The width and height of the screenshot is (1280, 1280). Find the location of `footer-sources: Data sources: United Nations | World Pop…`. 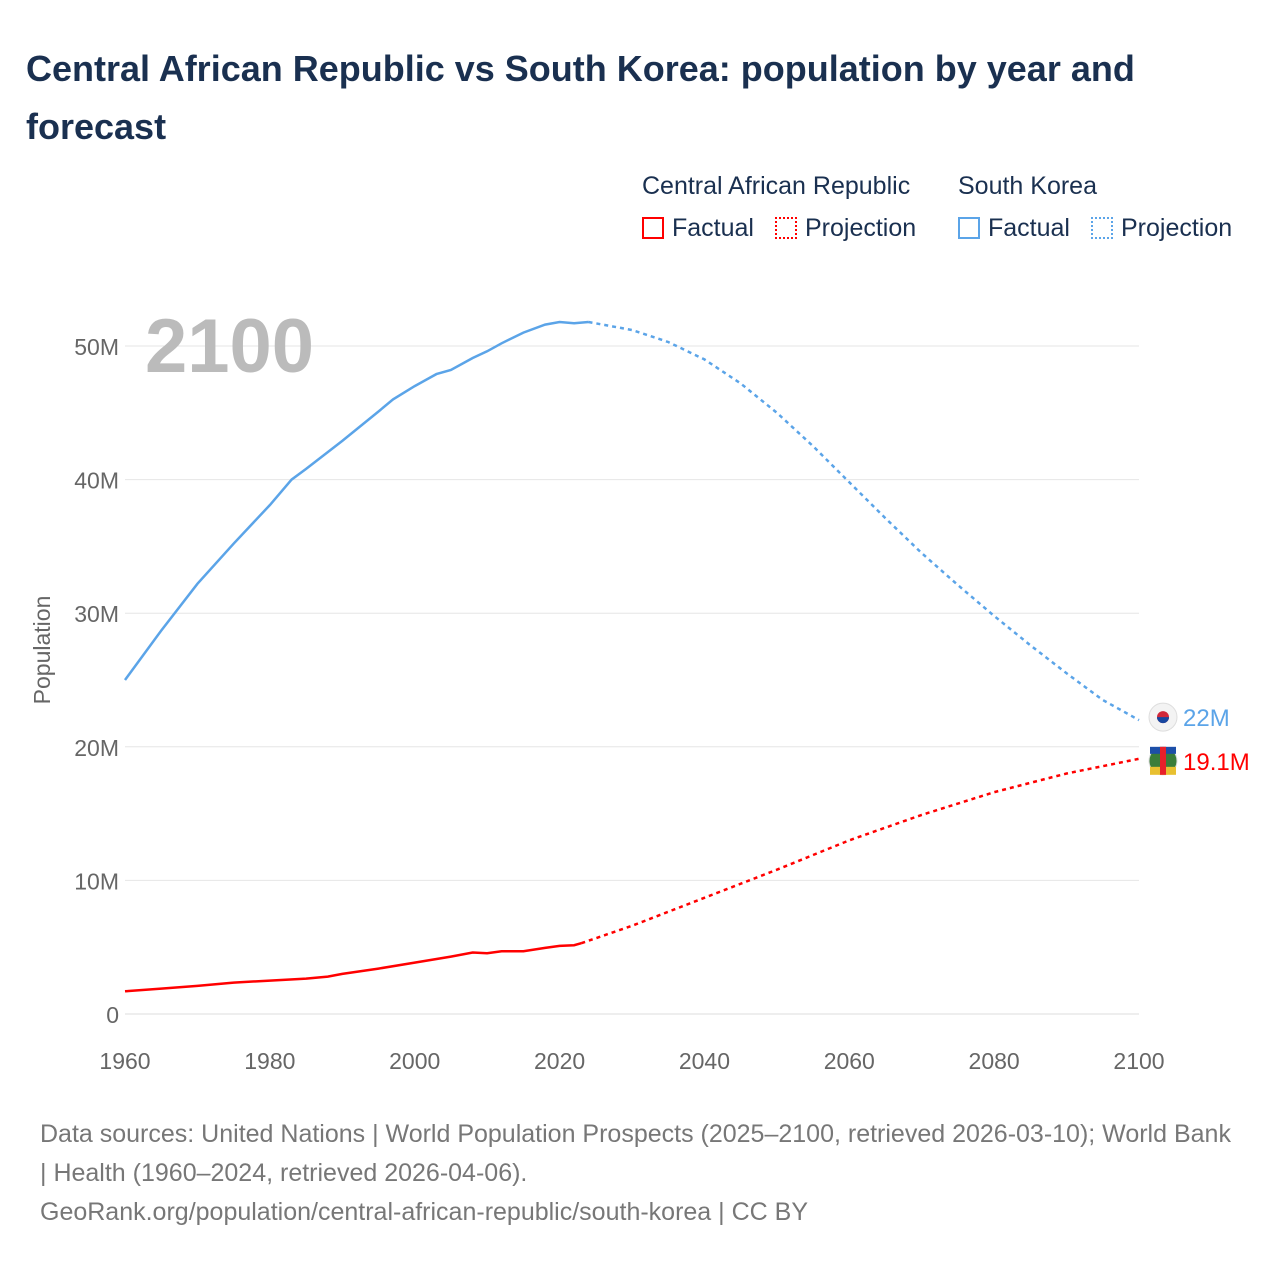

footer-sources: Data sources: United Nations | World Pop… is located at coordinates (635, 1153).